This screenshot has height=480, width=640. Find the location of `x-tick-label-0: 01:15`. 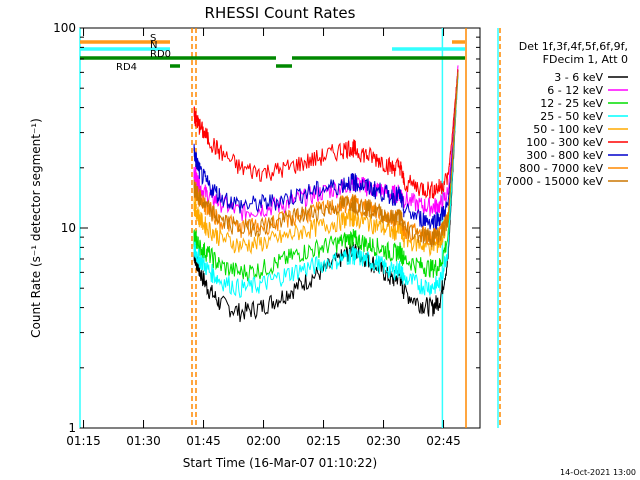

x-tick-label-0: 01:15 is located at coordinates (83, 441).